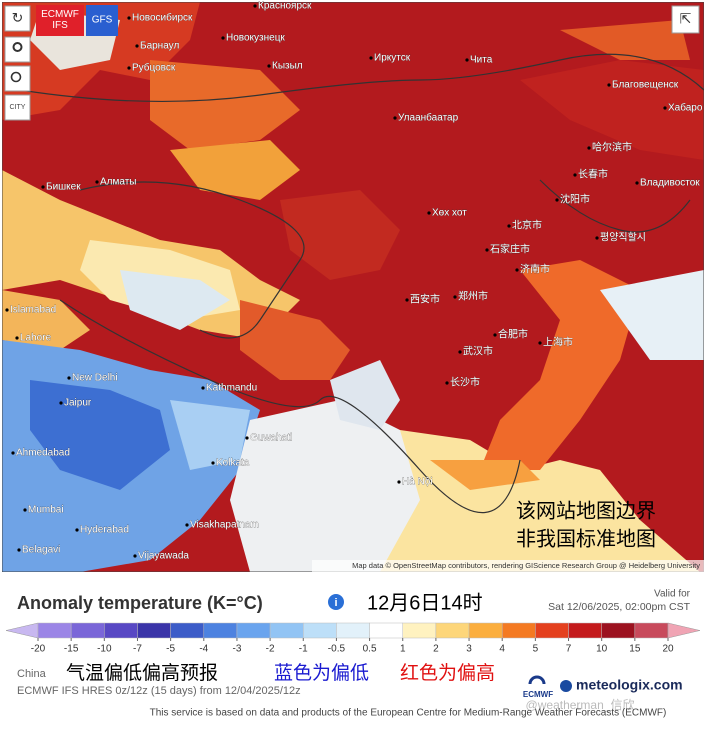 This screenshot has height=730, width=706. Describe the element at coordinates (271, 438) in the screenshot. I see `city-label: Guwahati` at that location.